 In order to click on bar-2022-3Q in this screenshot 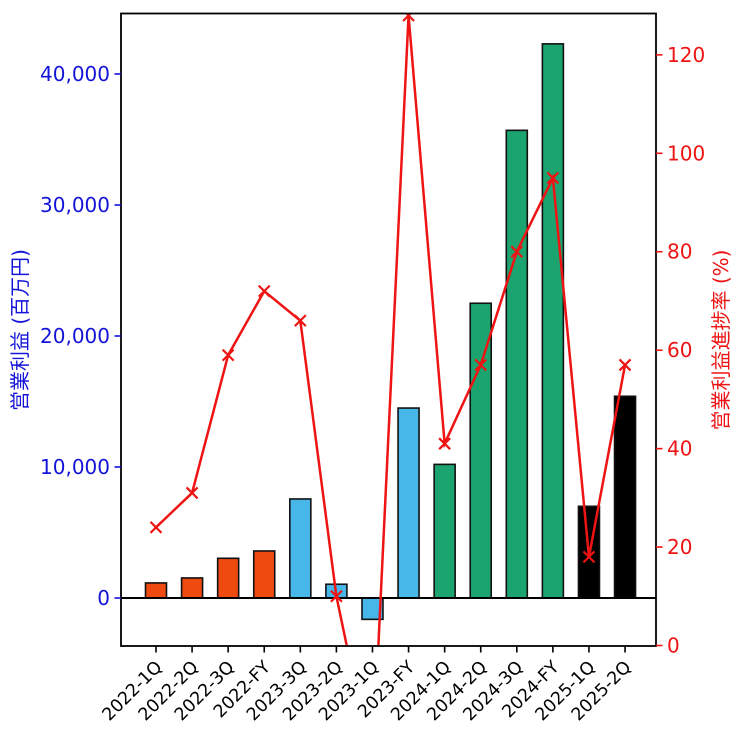, I will do `click(228, 578)`.